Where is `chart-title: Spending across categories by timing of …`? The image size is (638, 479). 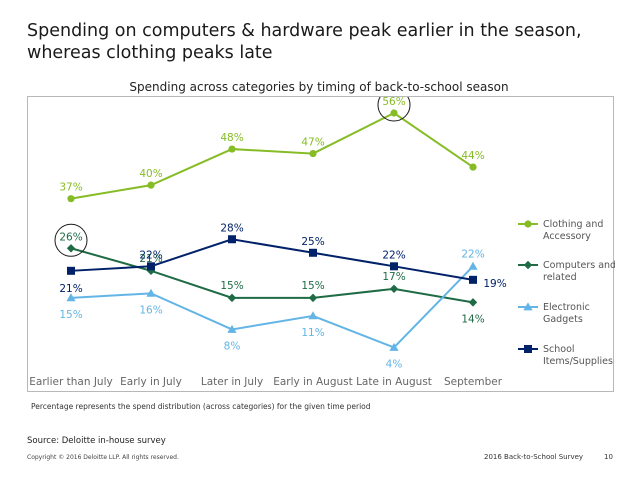
chart-title: Spending across categories by timing of … is located at coordinates (319, 87).